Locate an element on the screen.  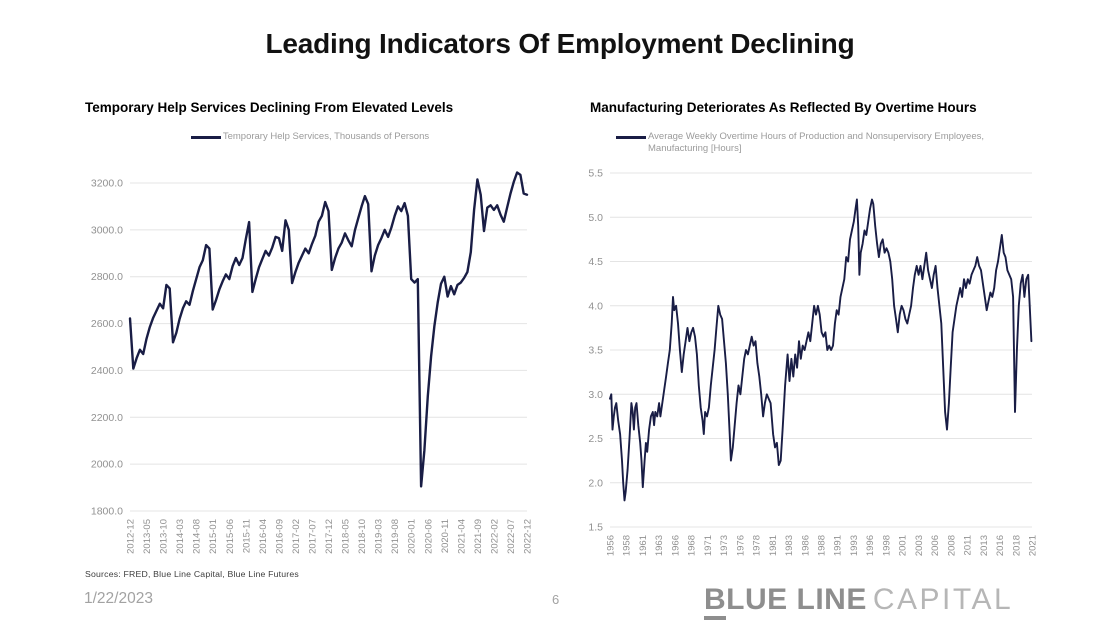
y-tick-label: 2000.0 is located at coordinates (107, 465).